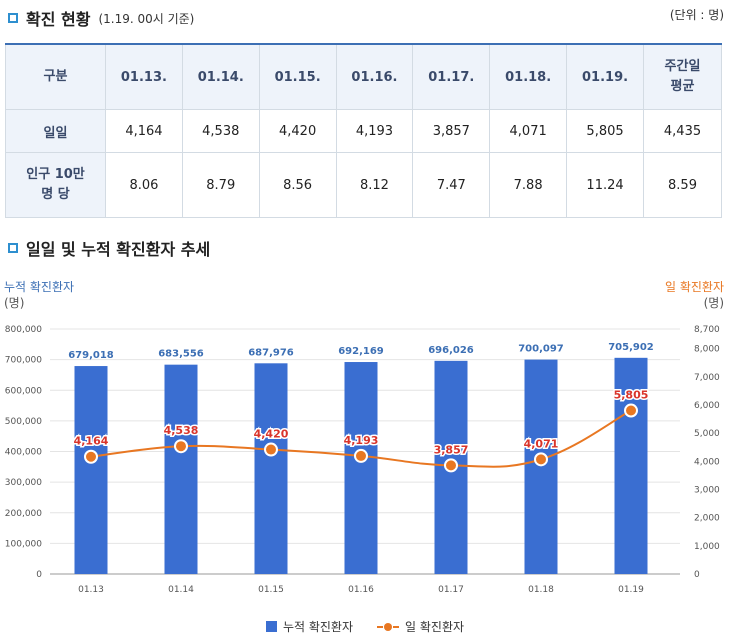 The image size is (730, 640). I want to click on table-header-cell: 01.16., so click(374, 76).